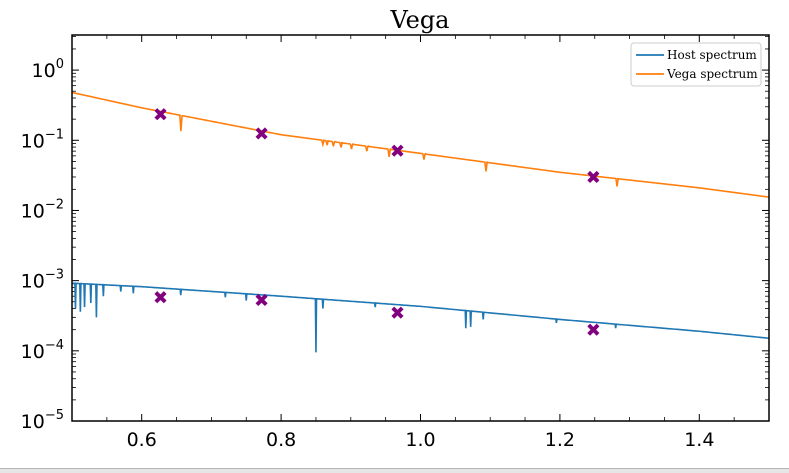 This screenshot has height=473, width=789. What do you see at coordinates (281, 440) in the screenshot?
I see `x-tick-label: 0.8` at bounding box center [281, 440].